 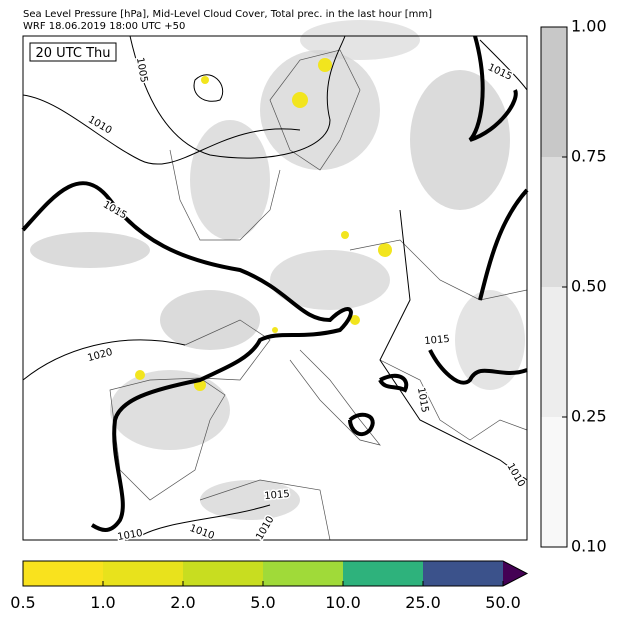 I want to click on precip-colorbar: 0.5 1.0 2.0 5.0 10.0 25.0 50.0, so click(x=269, y=586).